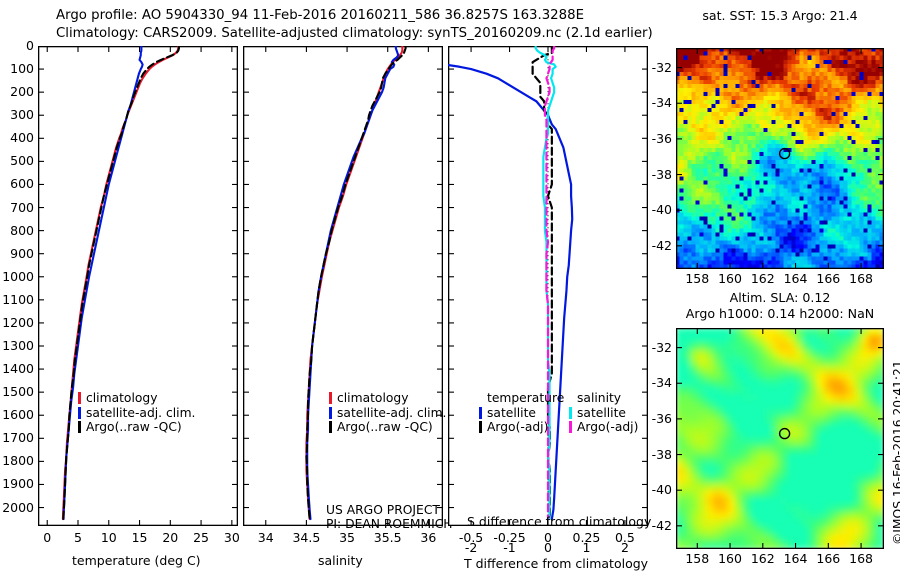  Describe the element at coordinates (18, 461) in the screenshot. I see `axis-tick-label: 1800` at that location.